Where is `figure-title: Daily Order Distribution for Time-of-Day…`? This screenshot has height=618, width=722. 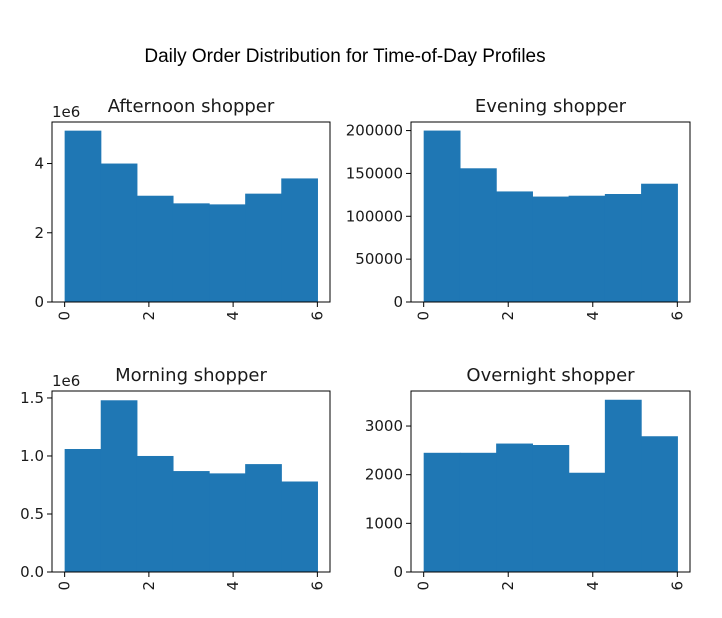
figure-title: Daily Order Distribution for Time-of-Day… is located at coordinates (344, 56).